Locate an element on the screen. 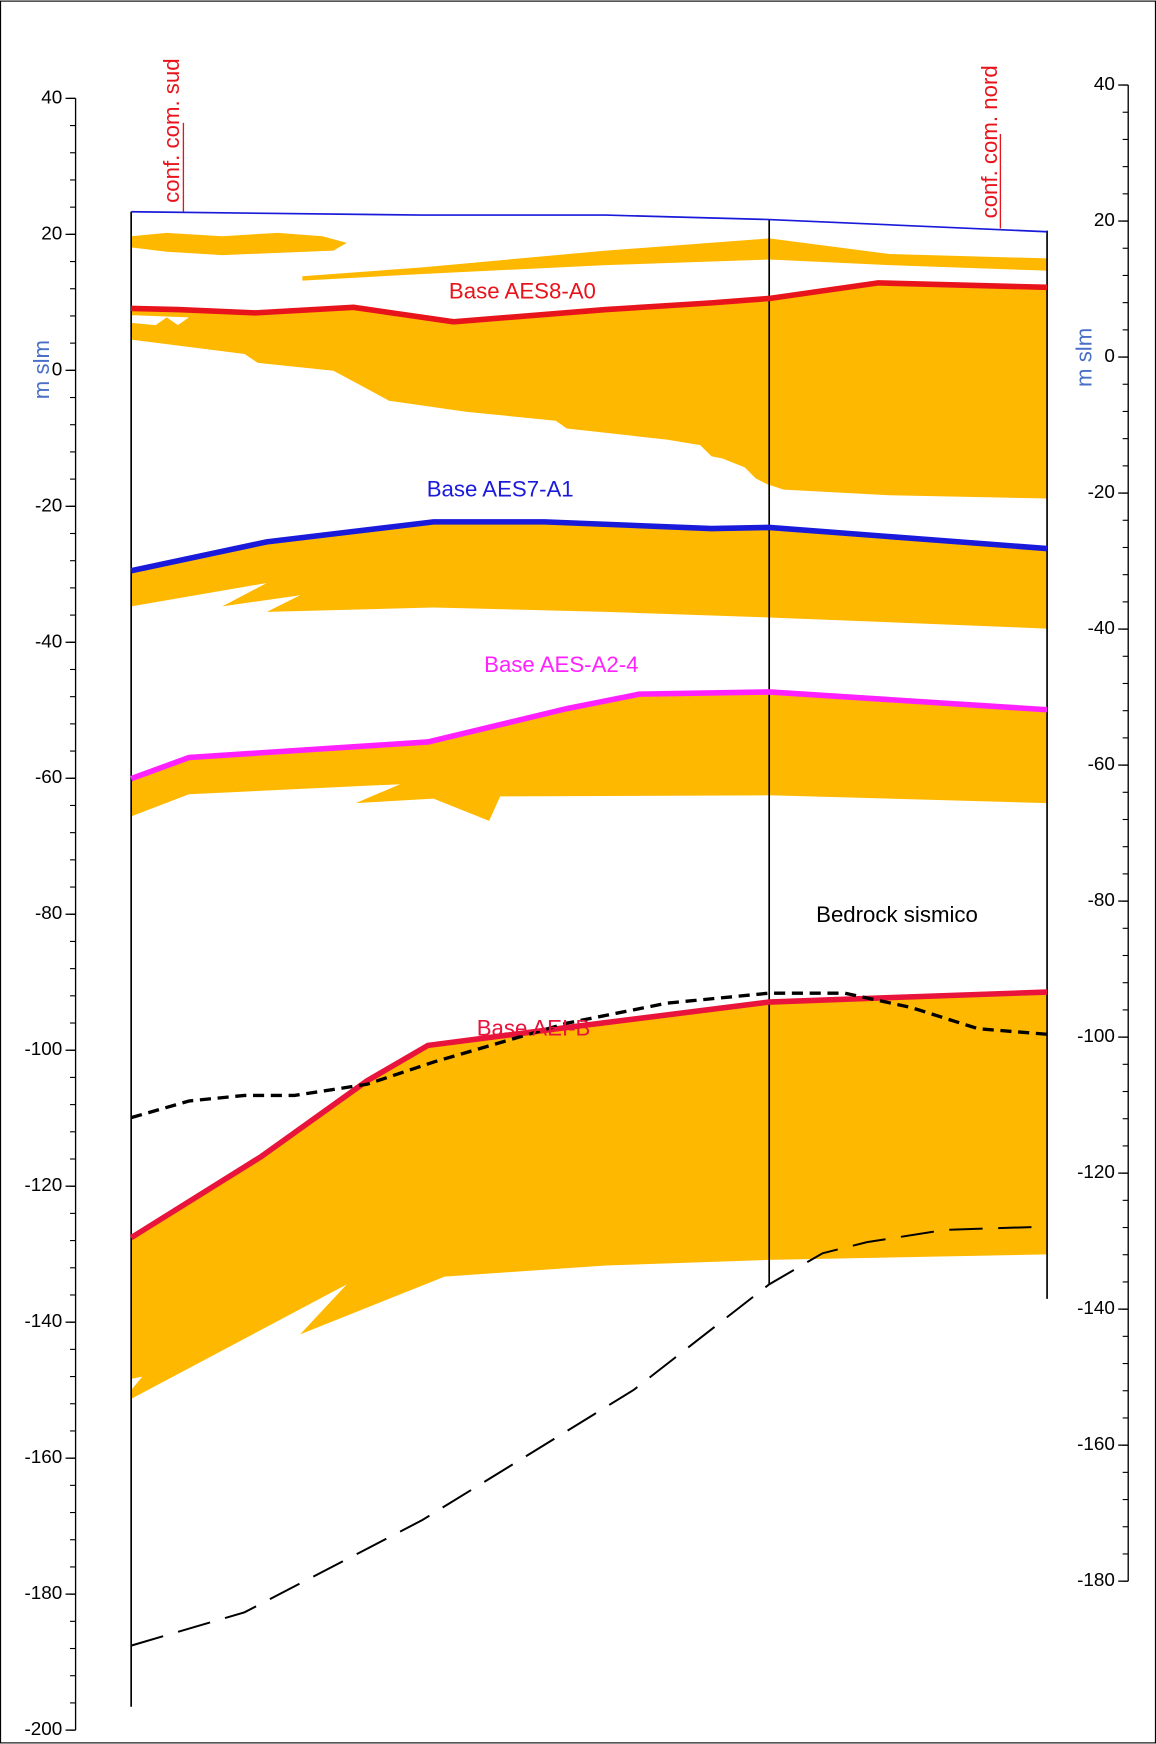 The height and width of the screenshot is (1744, 1156). ground-surface is located at coordinates (589, 221).